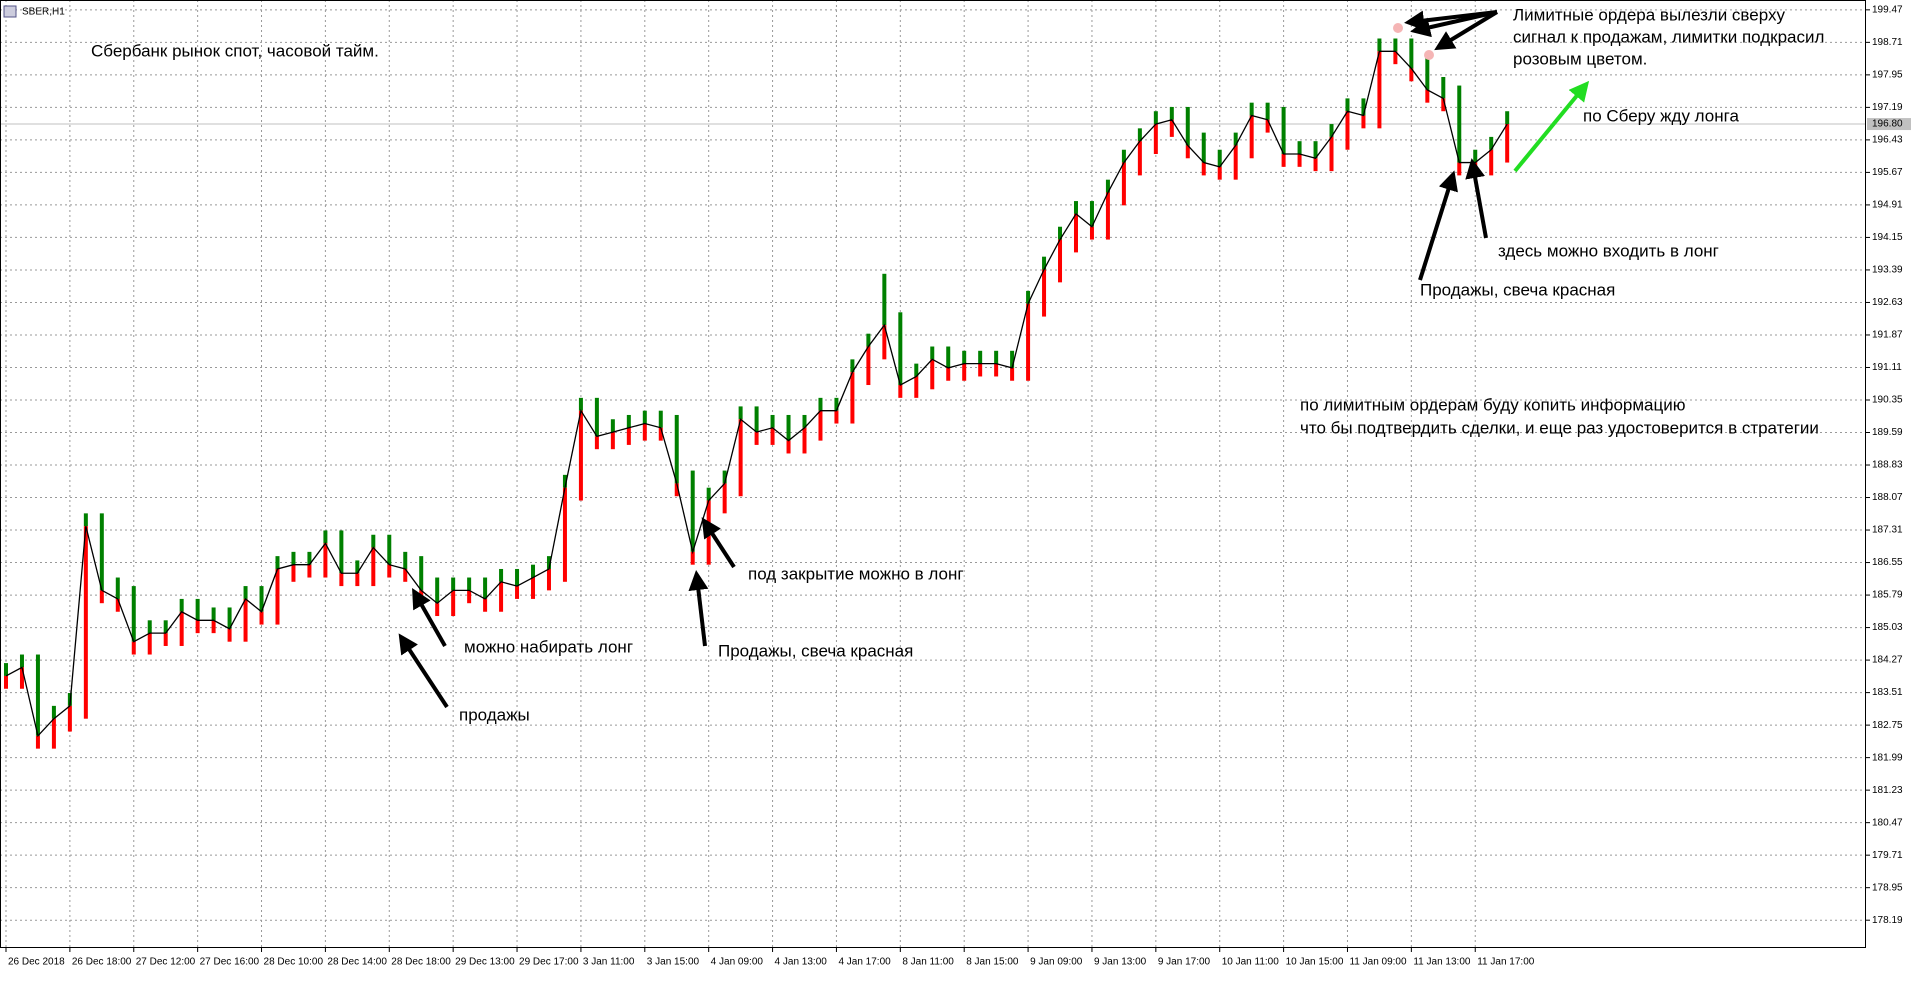 The image size is (1911, 981). I want to click on y-tick-label: 199.47, so click(1887, 9).